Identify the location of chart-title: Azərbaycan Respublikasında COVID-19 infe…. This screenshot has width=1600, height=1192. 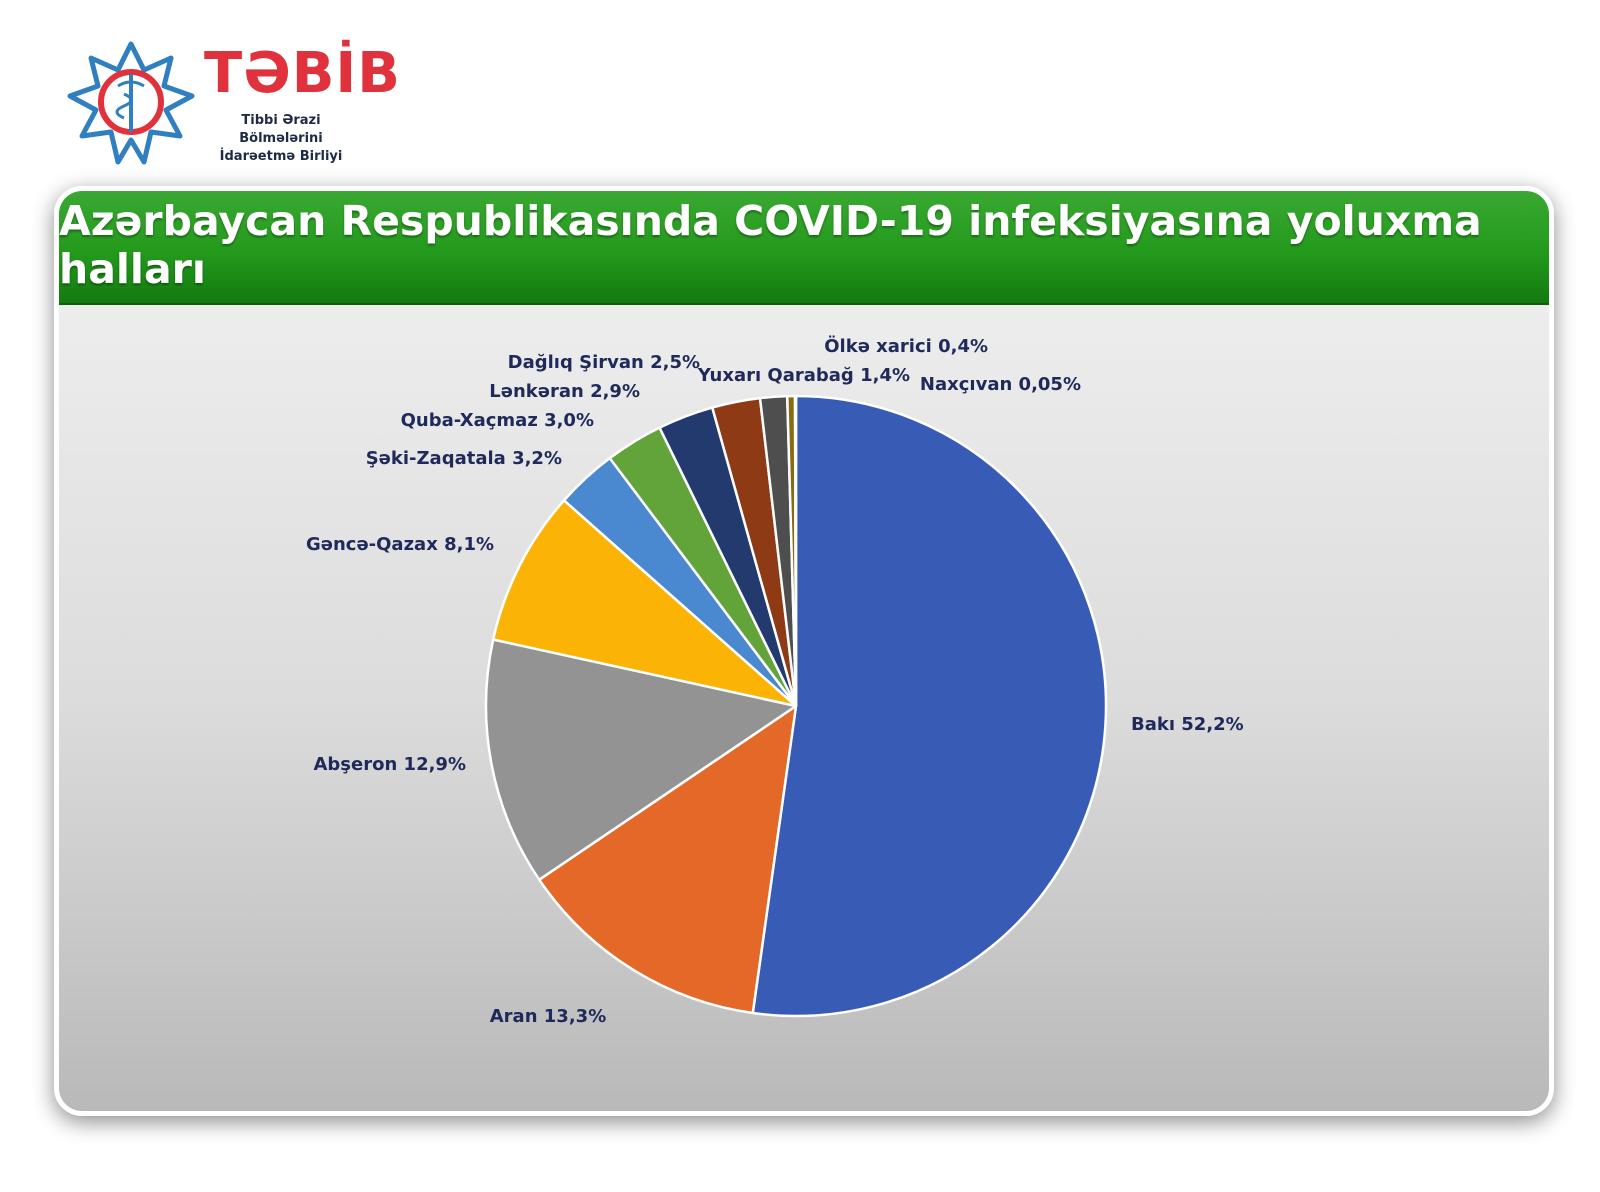
(770, 245).